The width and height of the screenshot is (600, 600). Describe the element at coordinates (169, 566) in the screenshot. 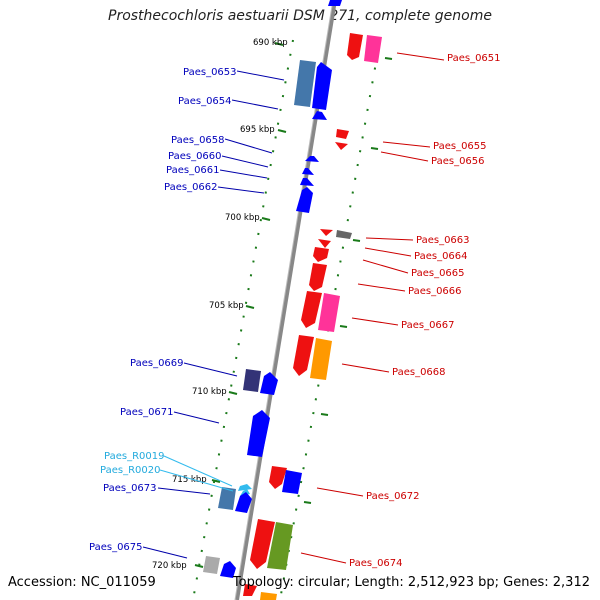

I see `tick-label: 720 kbp` at that location.